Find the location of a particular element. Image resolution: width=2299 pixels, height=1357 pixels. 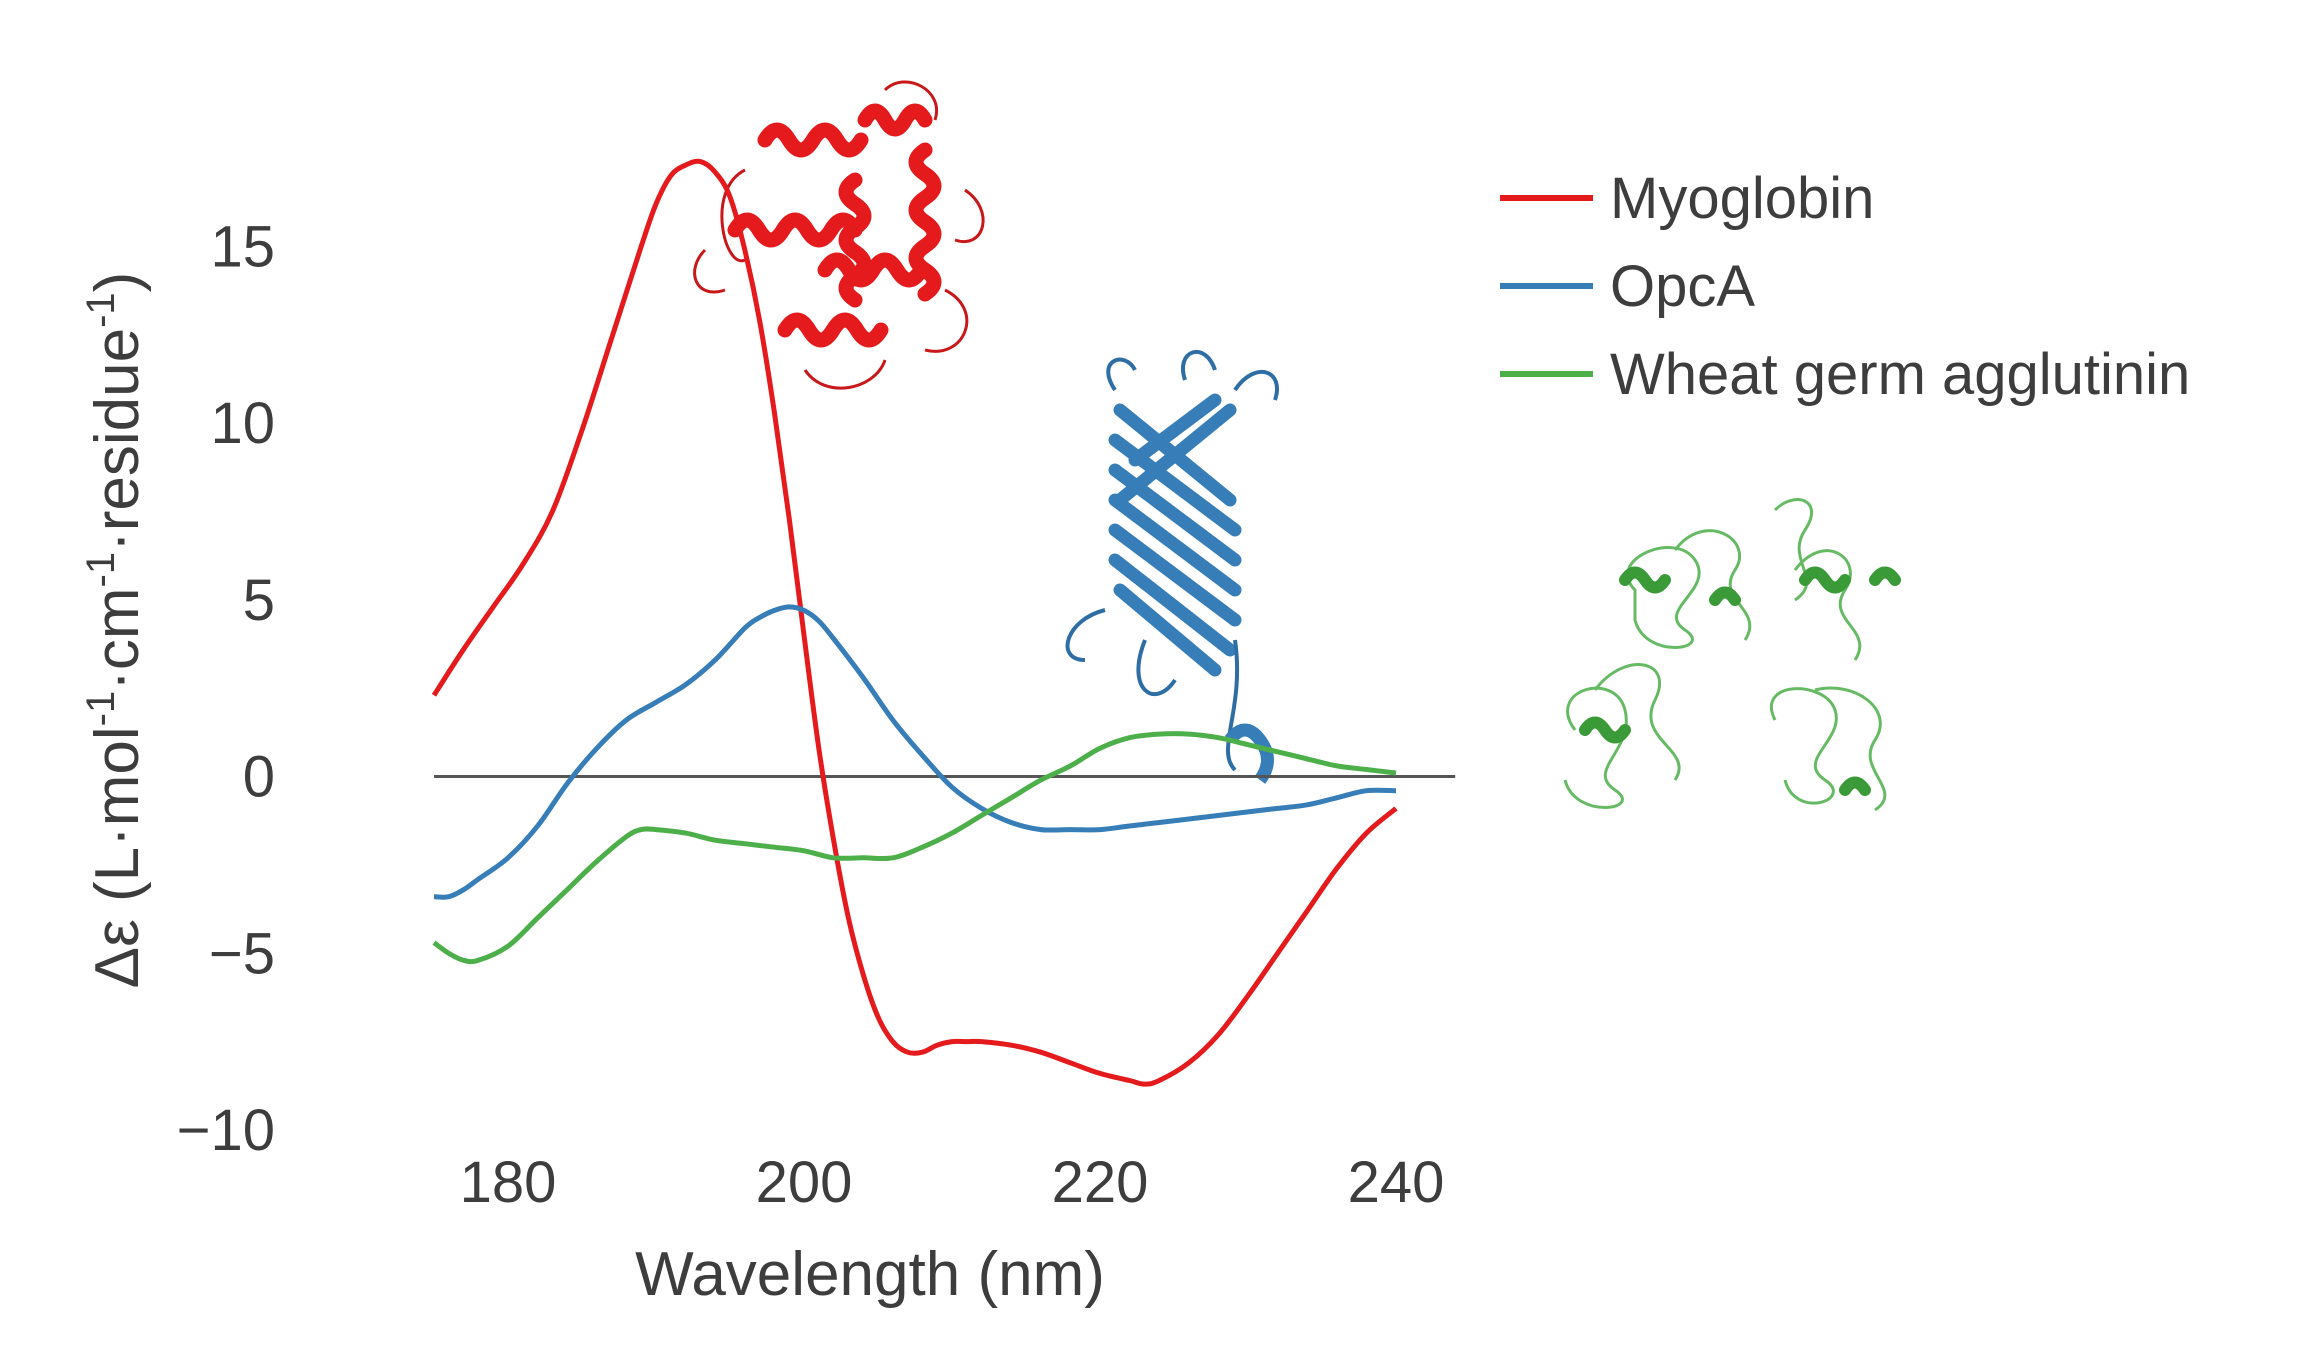

y-axis-label-sup2: -1 is located at coordinates (101, 570).